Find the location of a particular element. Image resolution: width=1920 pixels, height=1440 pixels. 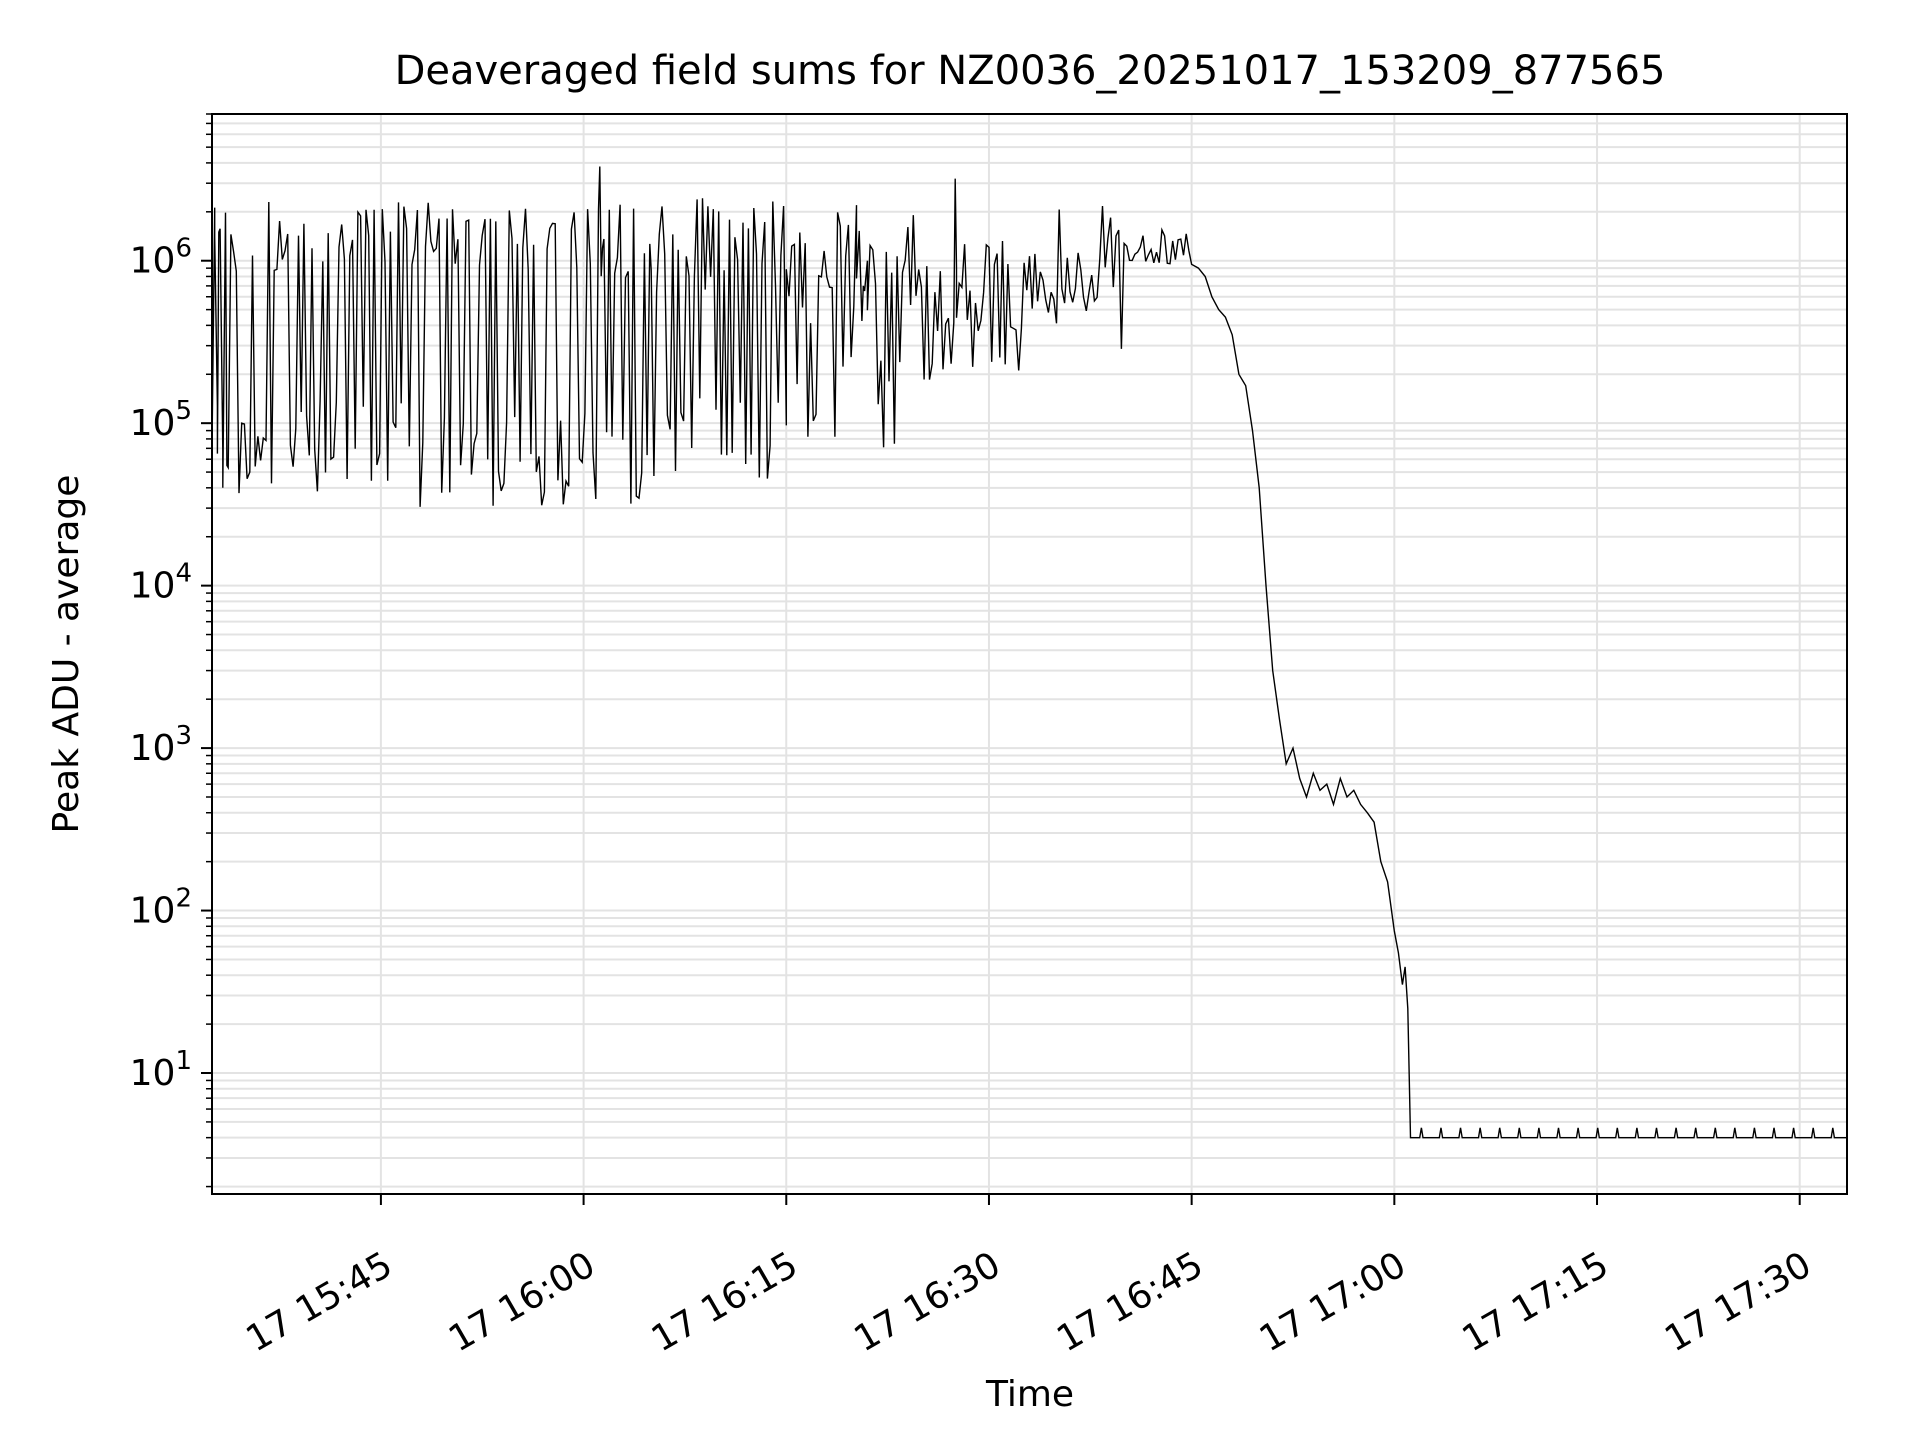

y-tick-label: 10² is located at coordinates (161, 908).